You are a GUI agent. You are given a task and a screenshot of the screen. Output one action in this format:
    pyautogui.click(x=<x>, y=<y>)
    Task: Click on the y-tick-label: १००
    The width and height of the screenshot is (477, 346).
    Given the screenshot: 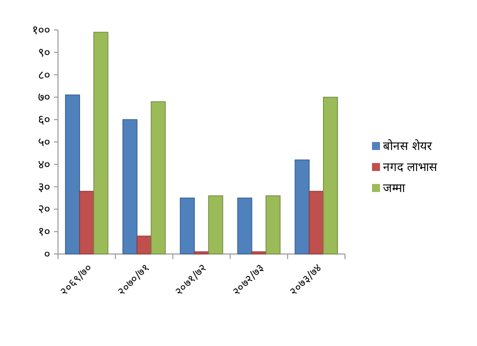 What is the action you would take?
    pyautogui.click(x=41, y=30)
    